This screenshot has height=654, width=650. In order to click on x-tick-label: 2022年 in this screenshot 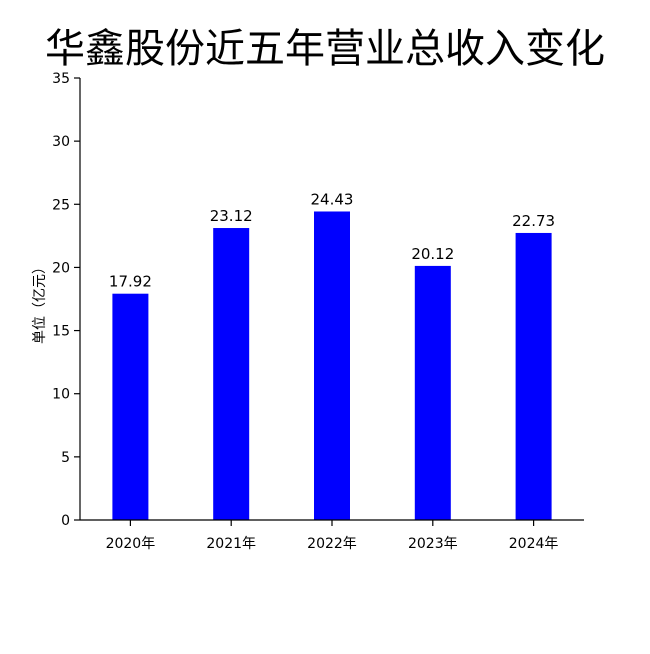, I will do `click(332, 544)`.